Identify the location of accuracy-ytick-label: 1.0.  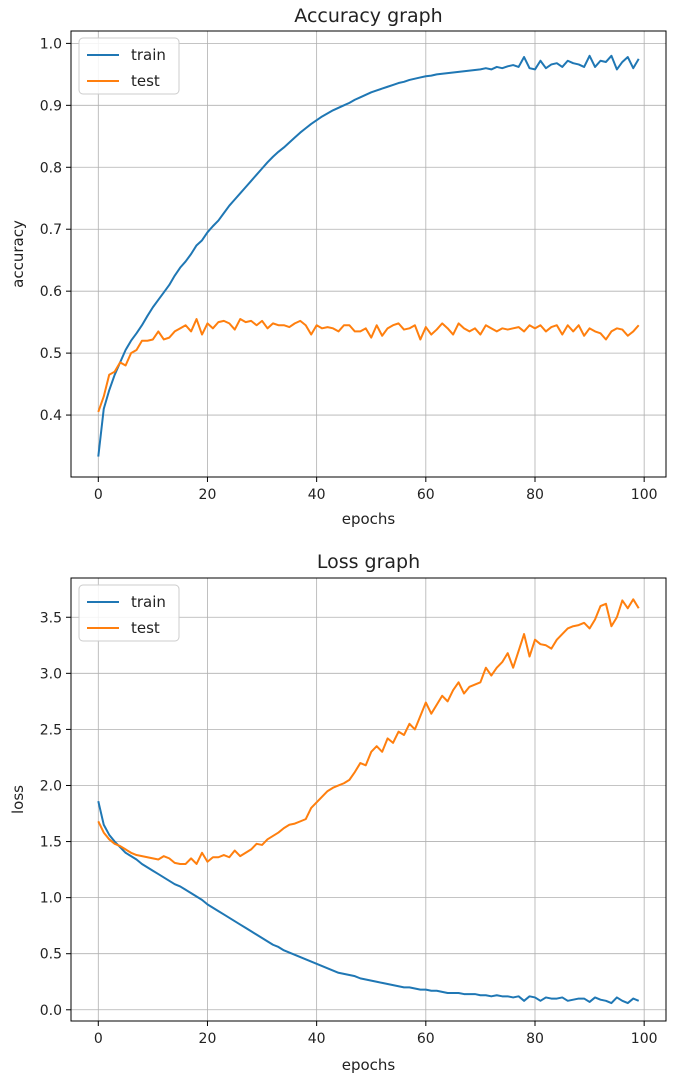
(51, 44).